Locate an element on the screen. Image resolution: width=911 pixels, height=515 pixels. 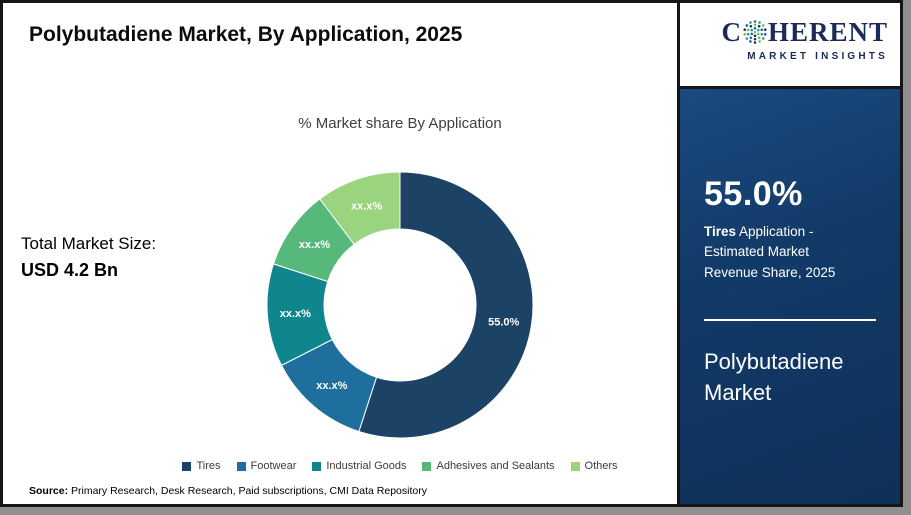
legend-item-adhesives-and-sealants: Adhesives and Sealants is located at coordinates (488, 466).